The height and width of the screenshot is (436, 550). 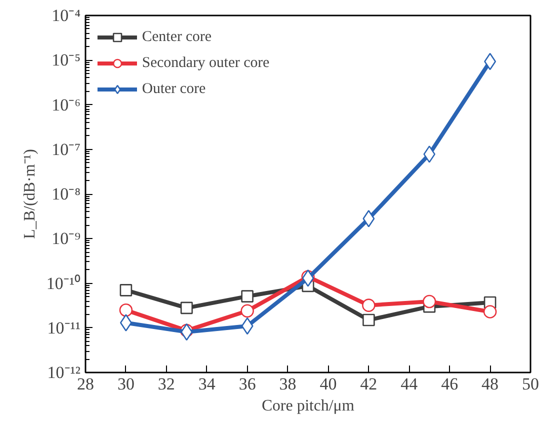 What do you see at coordinates (85, 384) in the screenshot?
I see `x-tick-label: 28` at bounding box center [85, 384].